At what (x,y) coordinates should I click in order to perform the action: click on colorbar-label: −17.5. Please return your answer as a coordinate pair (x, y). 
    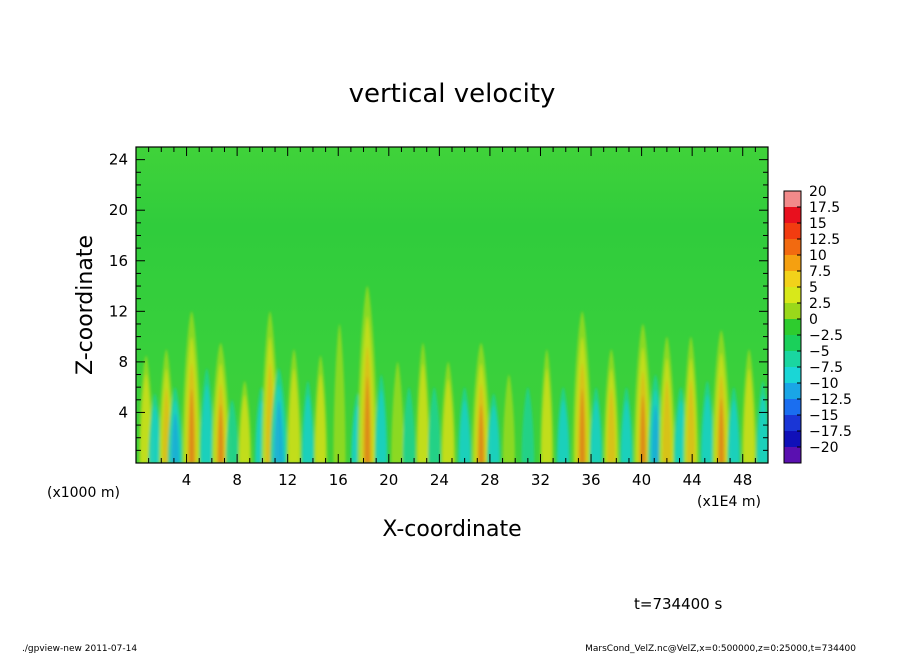
    Looking at the image, I should click on (830, 432).